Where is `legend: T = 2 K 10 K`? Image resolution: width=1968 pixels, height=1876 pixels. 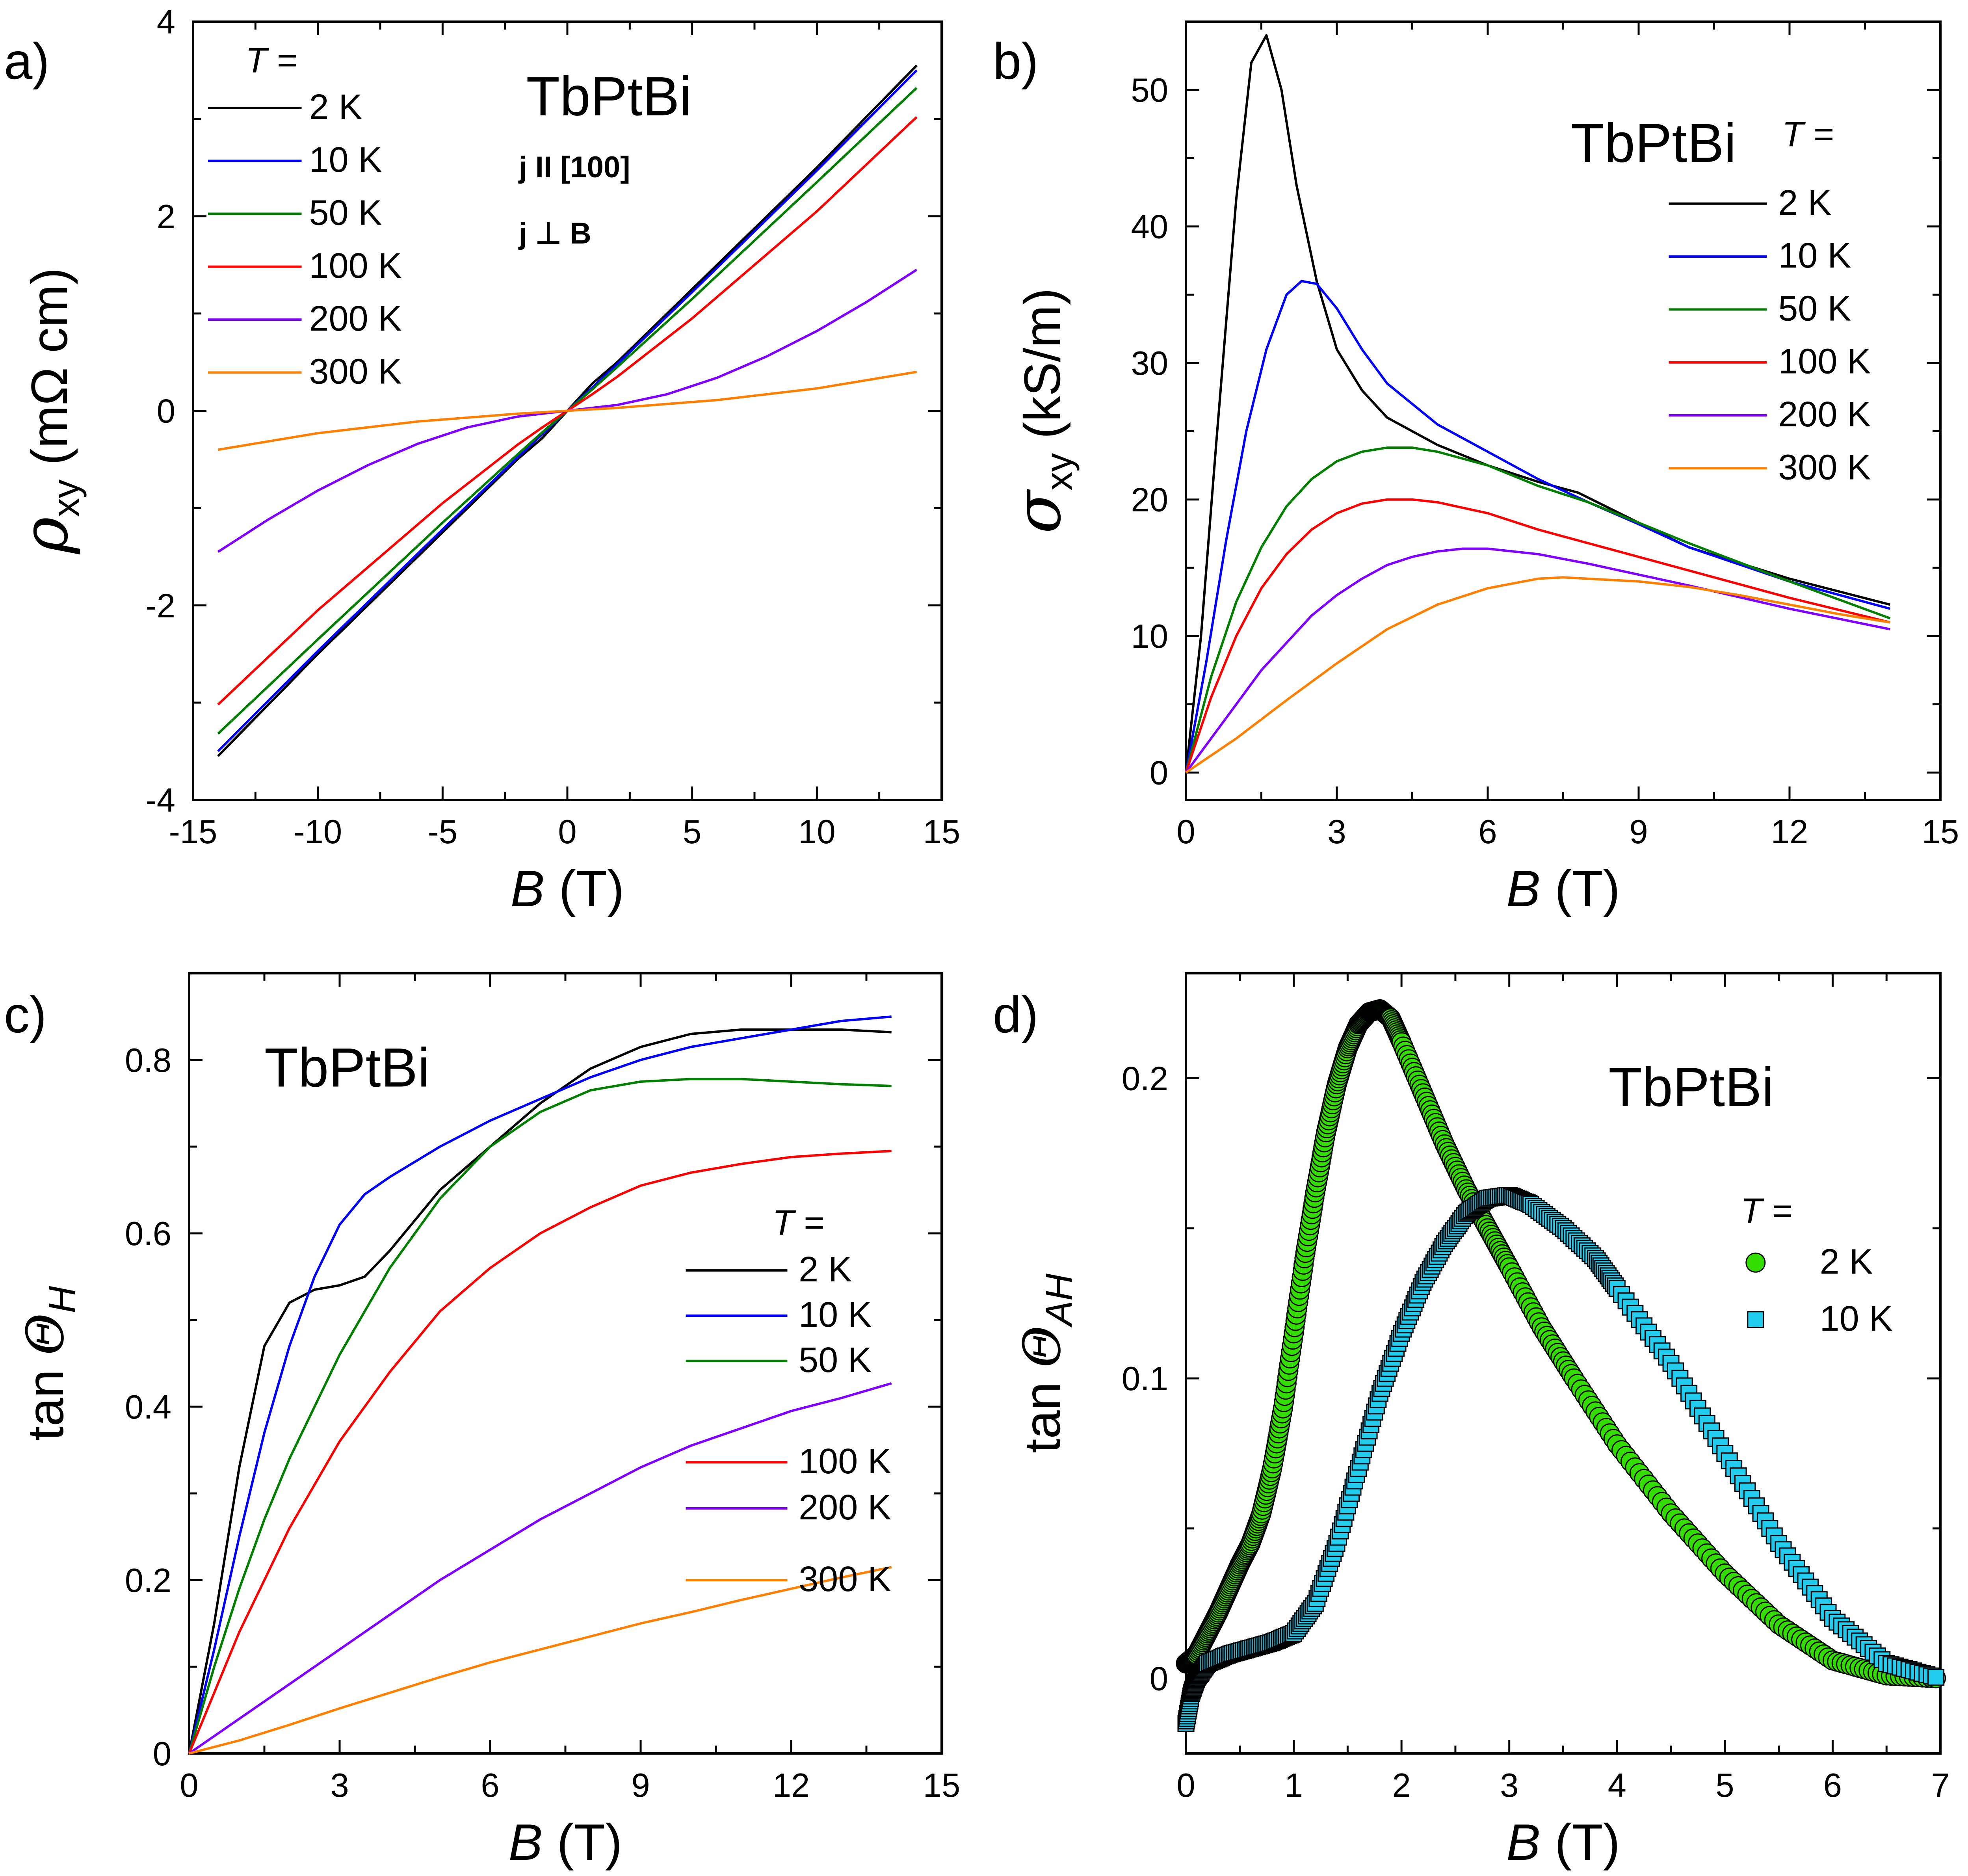 legend: T = 2 K 10 K is located at coordinates (1817, 1265).